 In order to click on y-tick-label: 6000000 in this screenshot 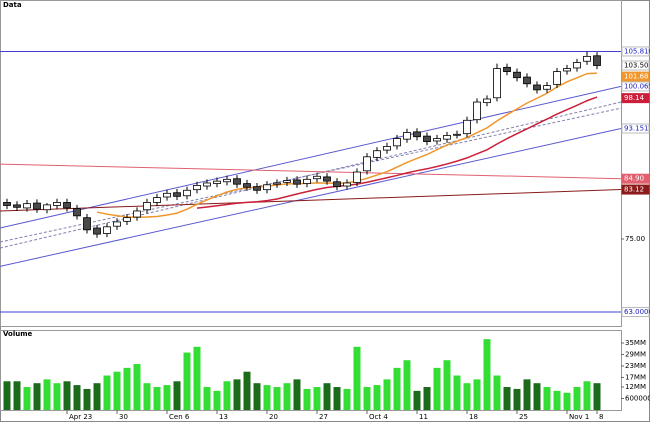, I will do `click(637, 399)`.